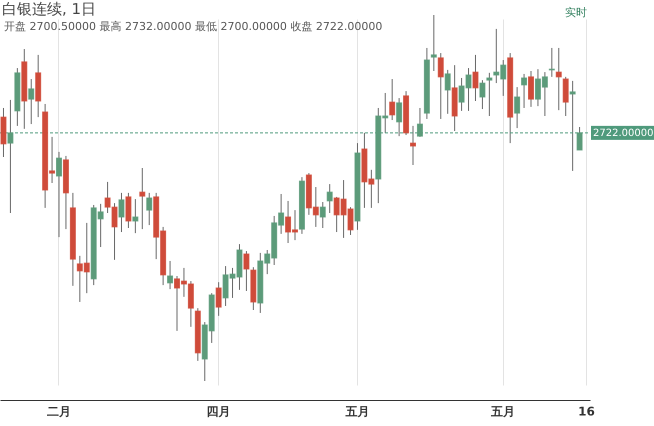 This screenshot has width=654, height=426. I want to click on x-tick-label: 二月, so click(59, 411).